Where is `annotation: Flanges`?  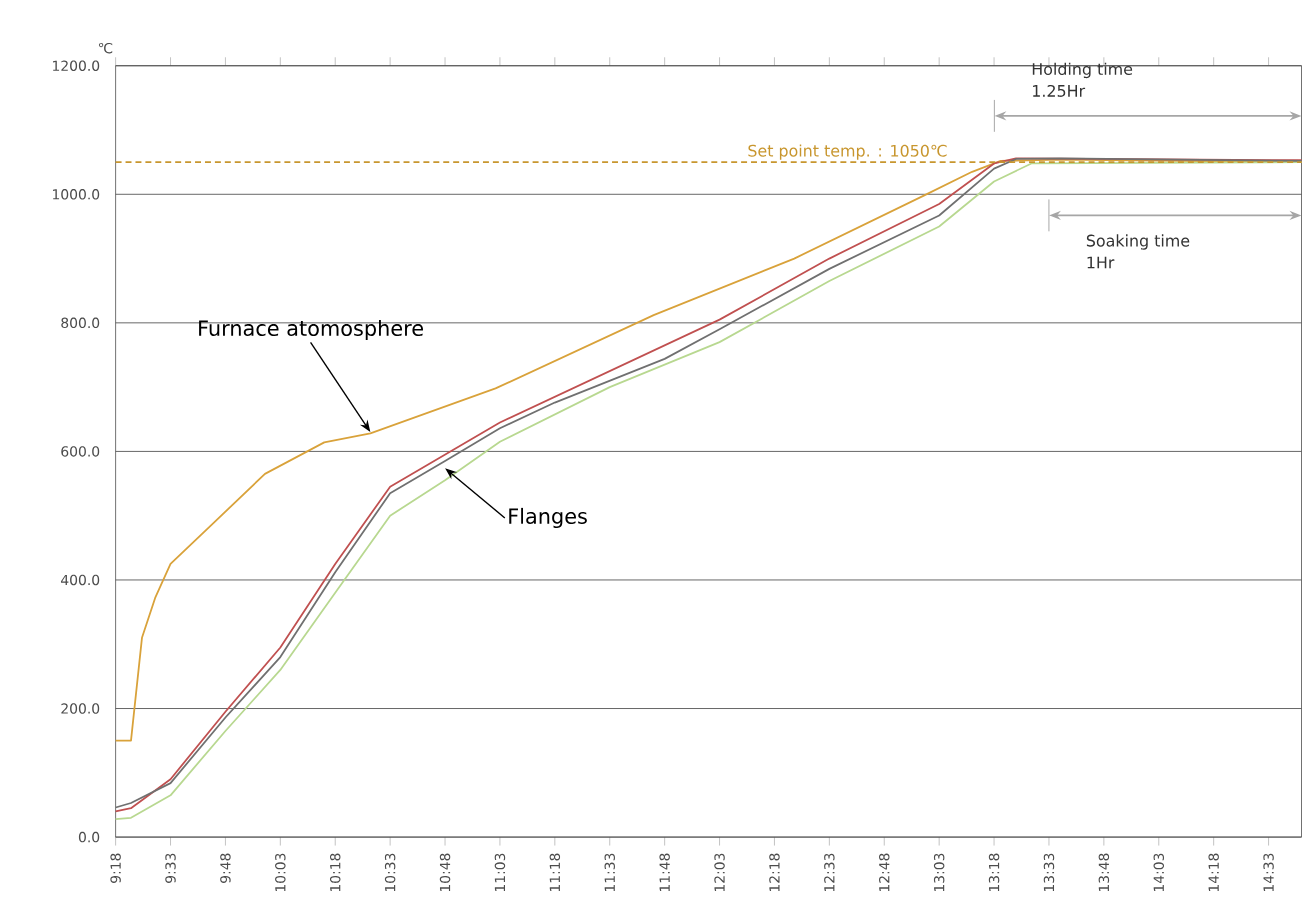
annotation: Flanges is located at coordinates (548, 517).